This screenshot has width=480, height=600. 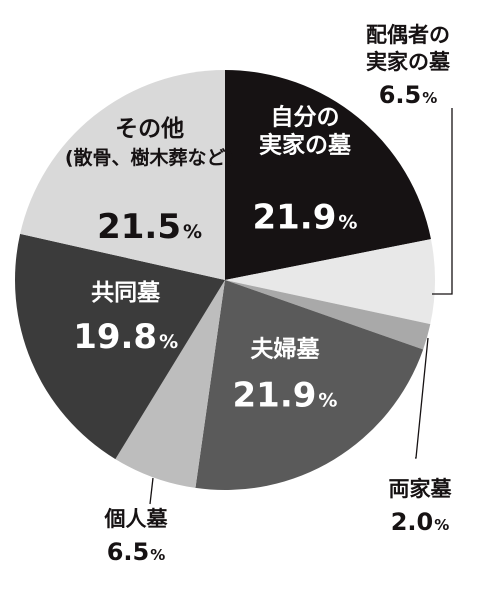 What do you see at coordinates (149, 142) in the screenshot?
I see `slice-name-label: その他(散骨、樹木葬など)` at bounding box center [149, 142].